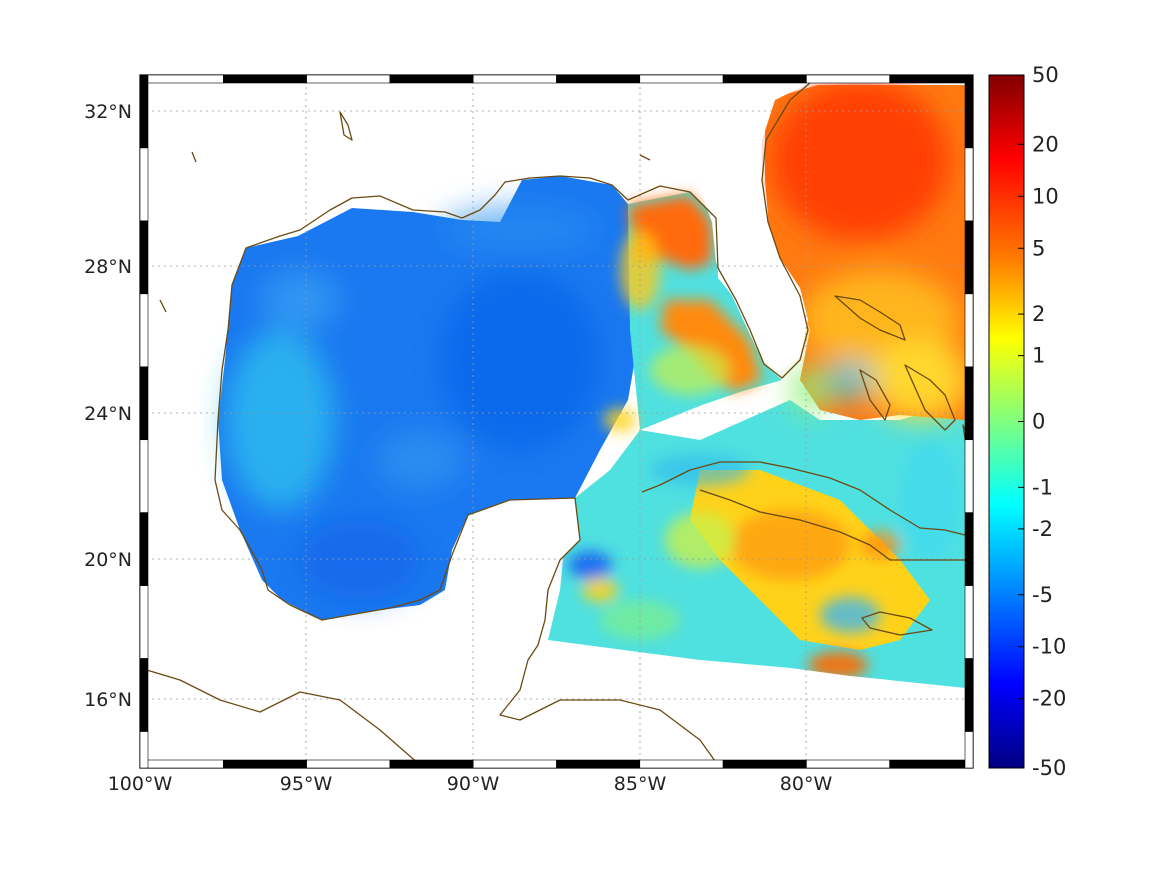 Image resolution: width=1167 pixels, height=875 pixels. I want to click on lat-label-28n: 28°N, so click(108, 267).